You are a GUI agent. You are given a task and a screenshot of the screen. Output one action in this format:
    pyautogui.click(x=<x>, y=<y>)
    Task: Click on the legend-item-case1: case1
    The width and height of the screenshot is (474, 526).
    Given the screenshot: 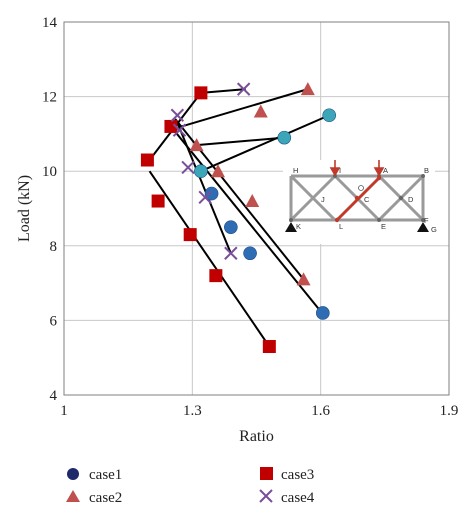 What is the action you would take?
    pyautogui.click(x=94, y=475)
    